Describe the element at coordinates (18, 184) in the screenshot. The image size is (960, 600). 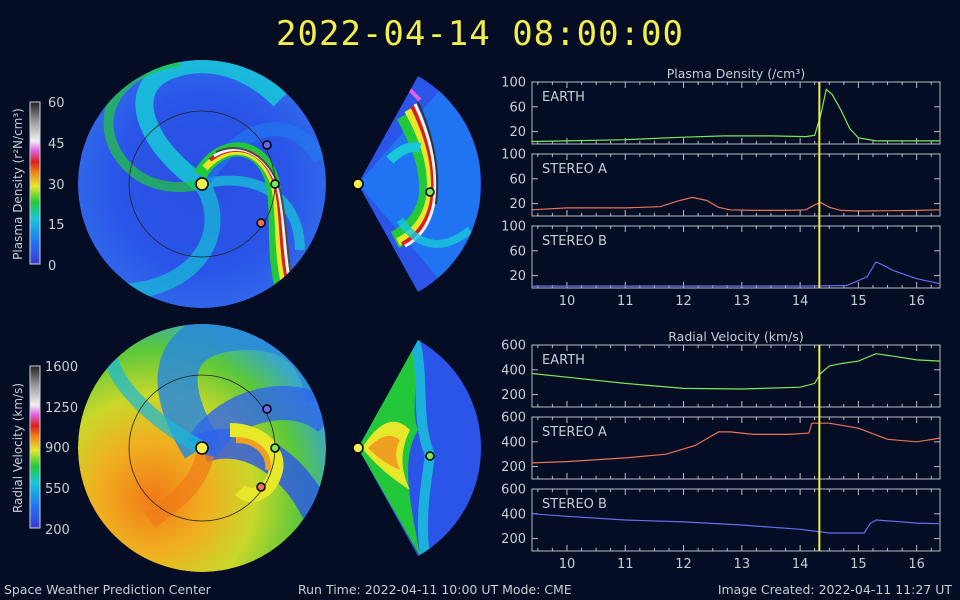
I see `density-colorbar-label: Plasma Density (r²N/cm³)` at that location.